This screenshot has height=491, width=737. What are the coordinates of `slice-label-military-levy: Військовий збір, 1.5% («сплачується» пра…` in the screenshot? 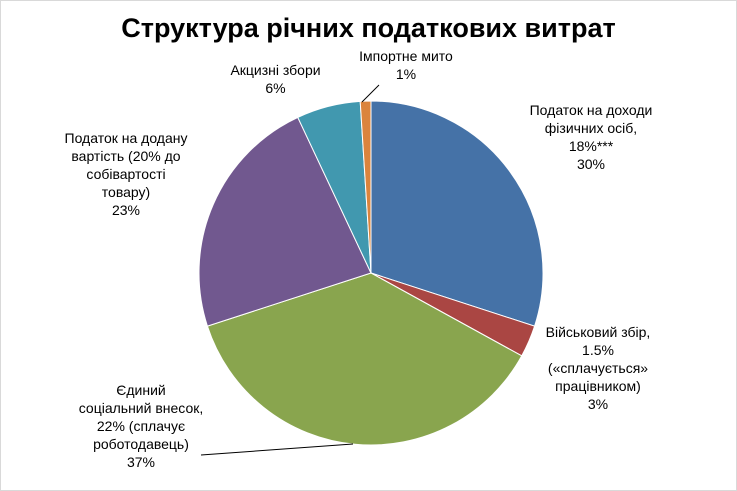 It's located at (598, 368).